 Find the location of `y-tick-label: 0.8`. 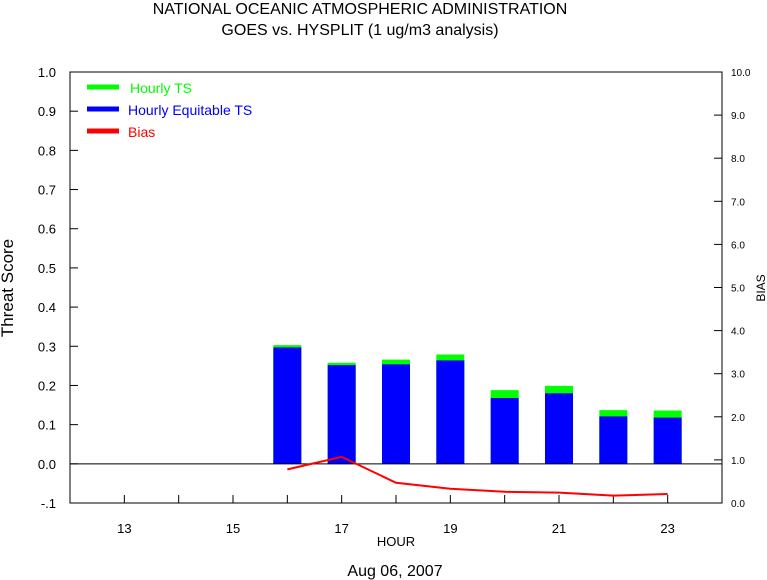

y-tick-label: 0.8 is located at coordinates (47, 150).